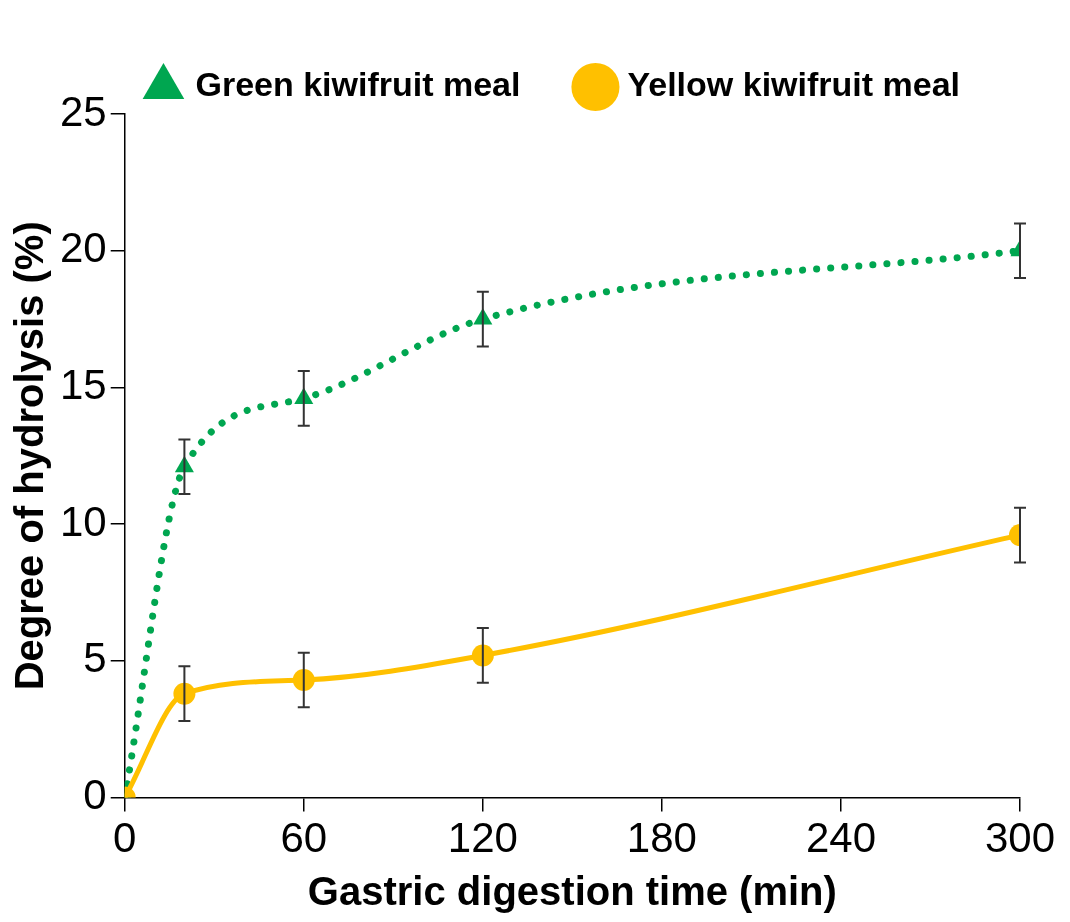  I want to click on y-tick-label: 10, so click(83, 521).